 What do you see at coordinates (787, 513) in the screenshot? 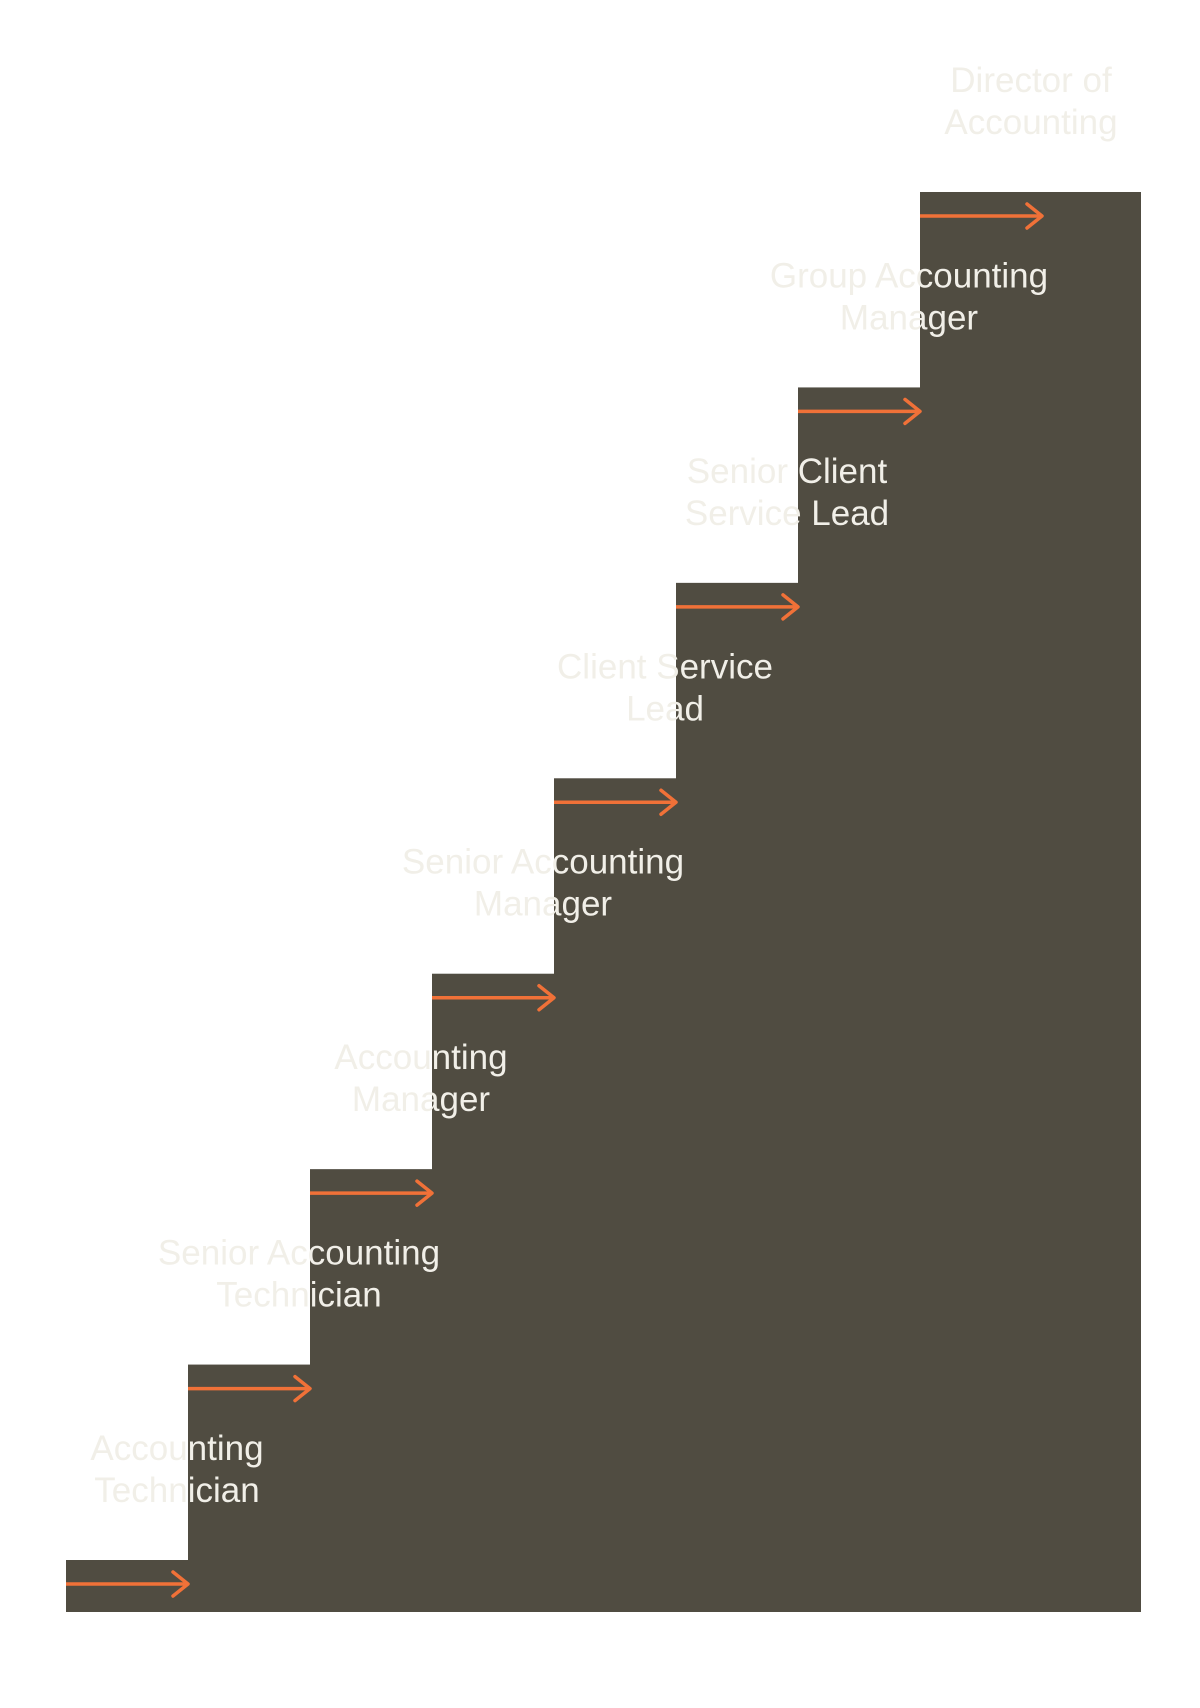
I see `step-label-line: Service Lead` at bounding box center [787, 513].